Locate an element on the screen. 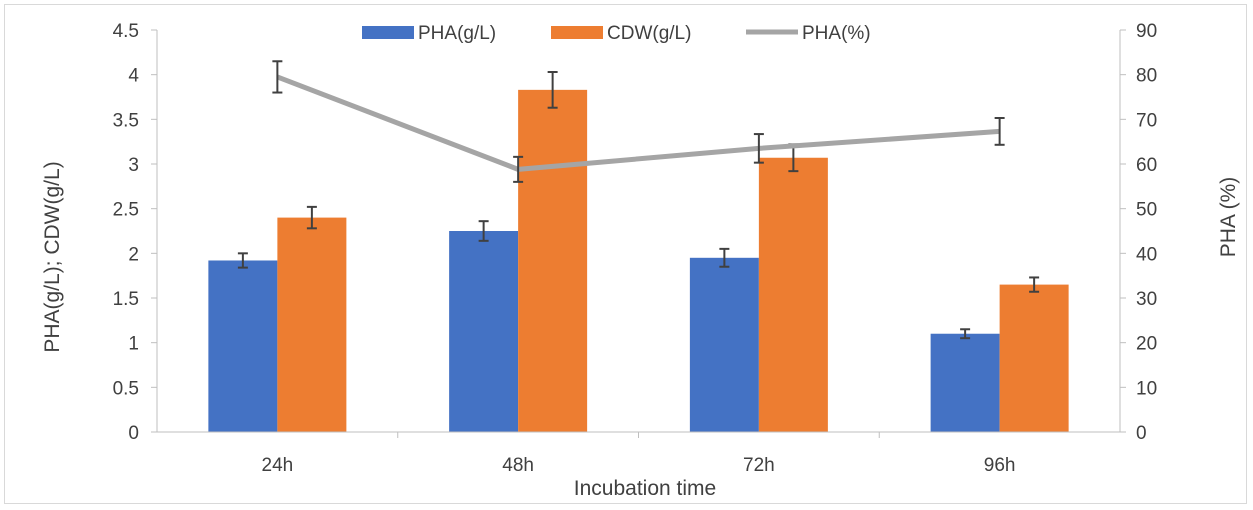 The image size is (1253, 510). legend-item-pha-g-l: PHA(g/L) is located at coordinates (429, 33).